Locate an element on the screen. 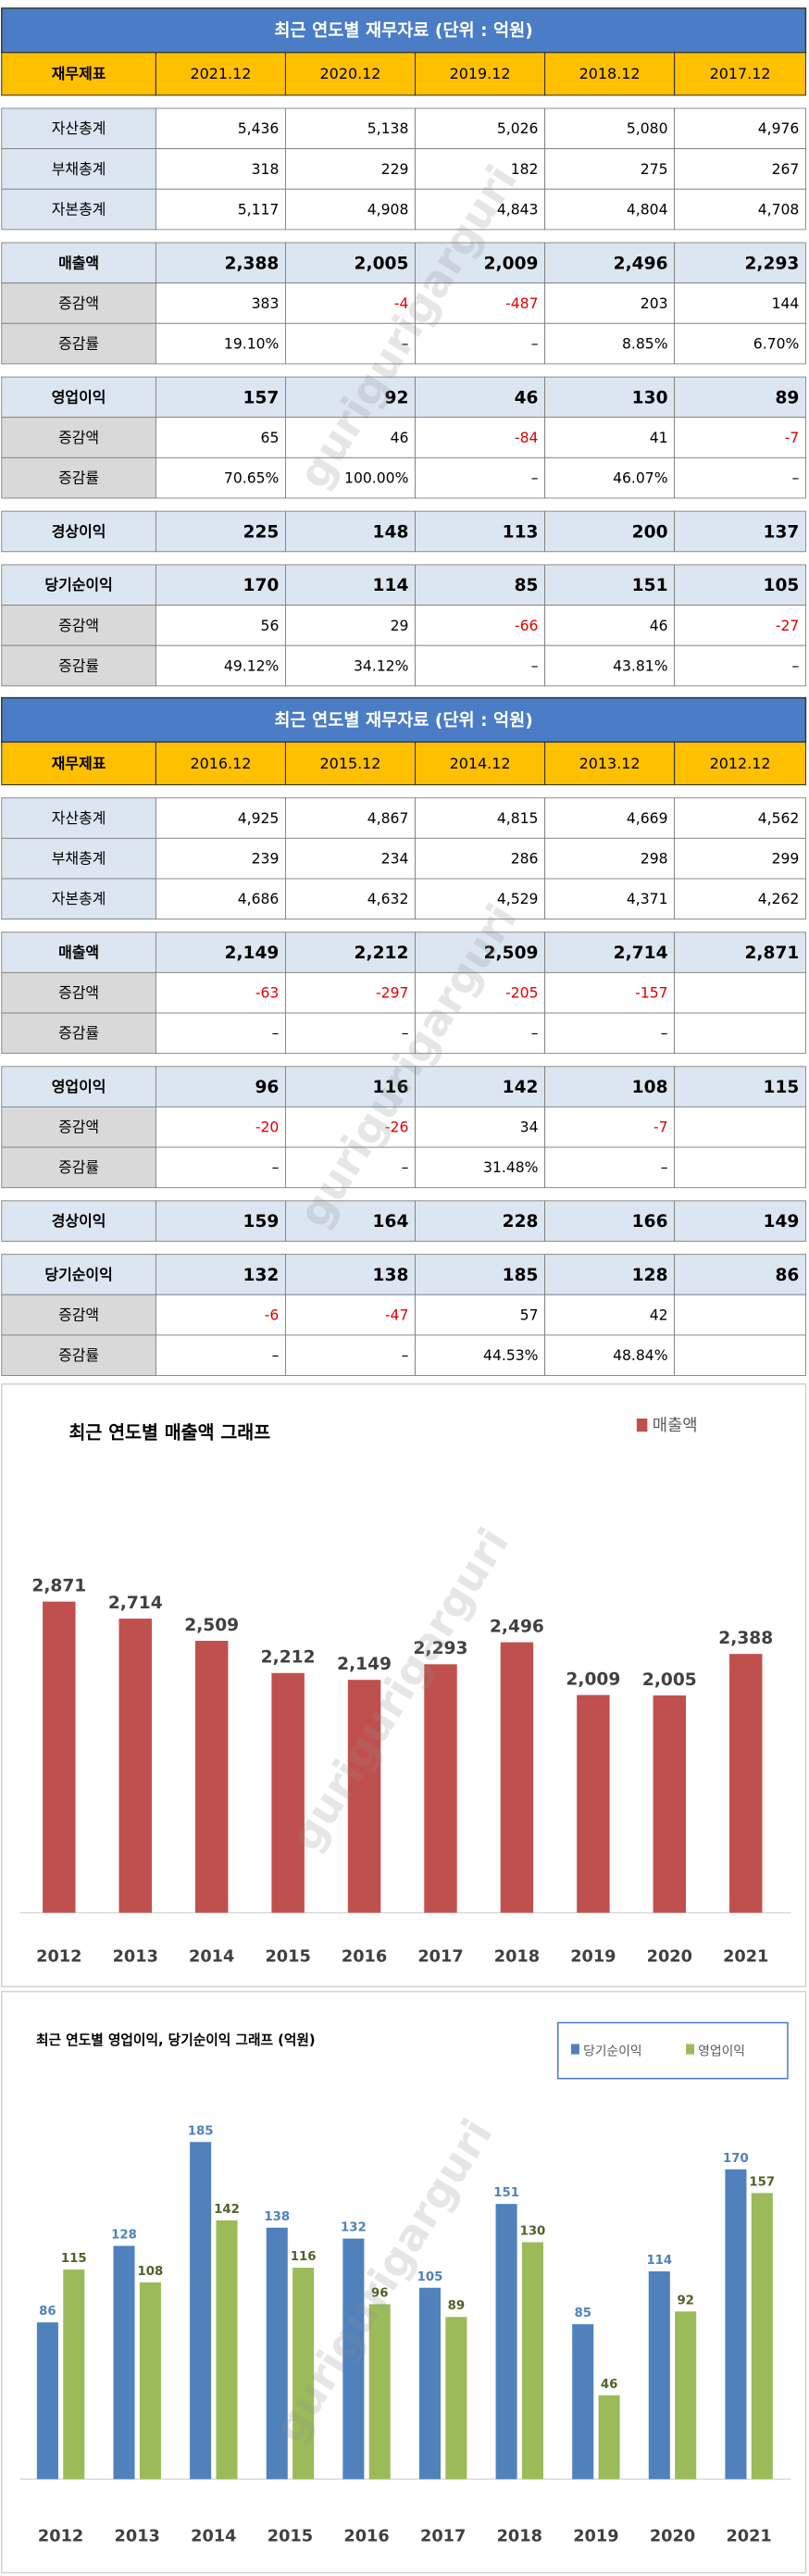 This screenshot has width=809, height=2576. data-label: 105 is located at coordinates (430, 2277).